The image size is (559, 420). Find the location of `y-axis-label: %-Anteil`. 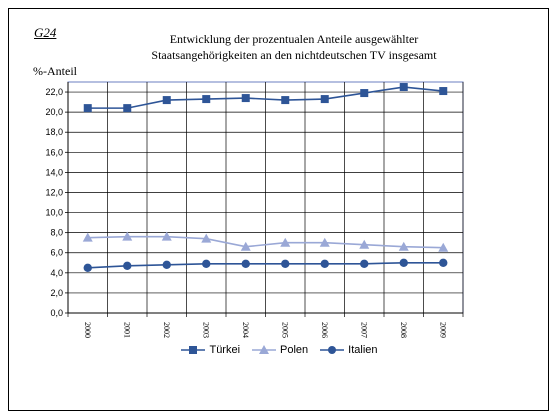

y-axis-label: %-Anteil is located at coordinates (55, 71).